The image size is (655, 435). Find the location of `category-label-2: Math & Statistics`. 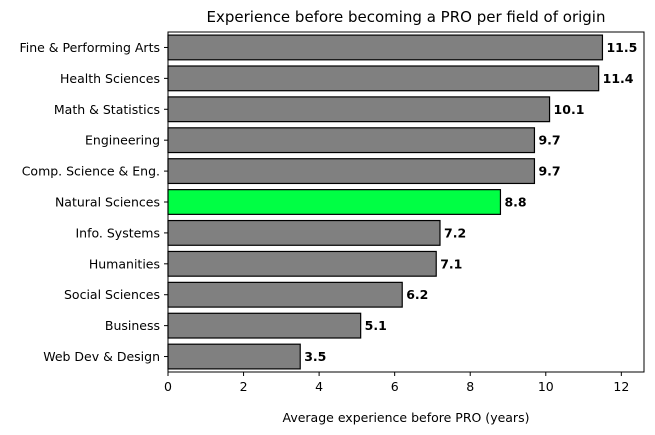

category-label-2: Math & Statistics is located at coordinates (107, 109).